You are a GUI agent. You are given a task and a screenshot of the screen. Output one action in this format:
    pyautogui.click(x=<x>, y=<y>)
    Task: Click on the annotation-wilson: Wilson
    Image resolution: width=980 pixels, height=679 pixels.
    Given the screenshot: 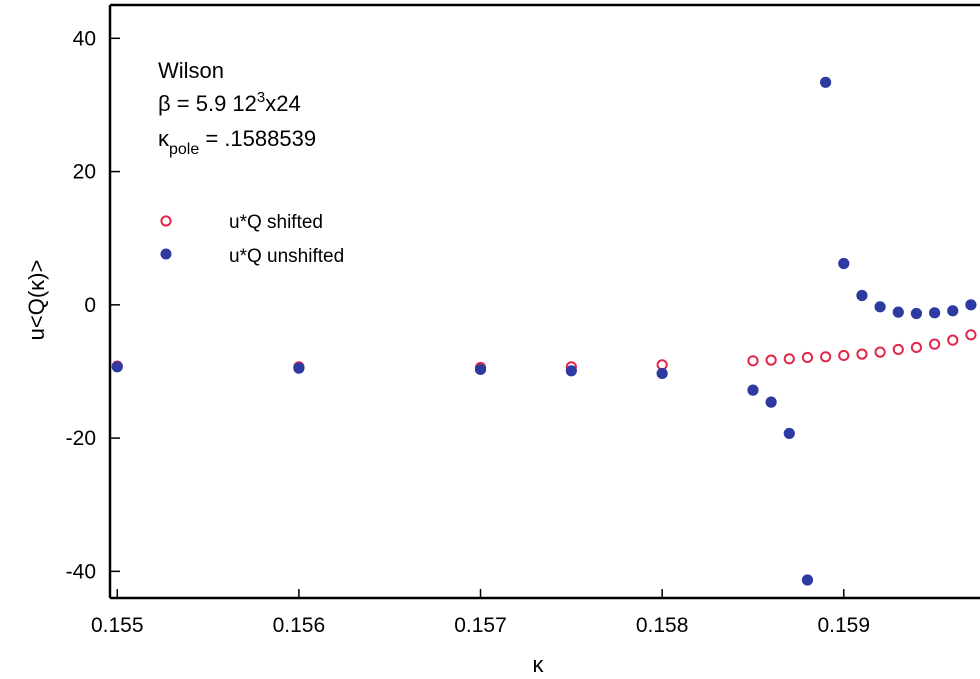 What is the action you would take?
    pyautogui.click(x=191, y=70)
    